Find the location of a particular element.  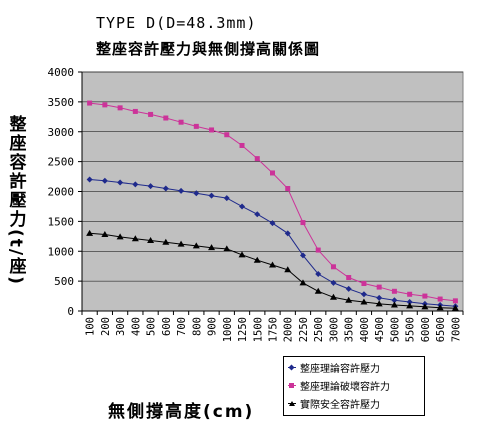

x-tick-label: 1750 is located at coordinates (274, 329).